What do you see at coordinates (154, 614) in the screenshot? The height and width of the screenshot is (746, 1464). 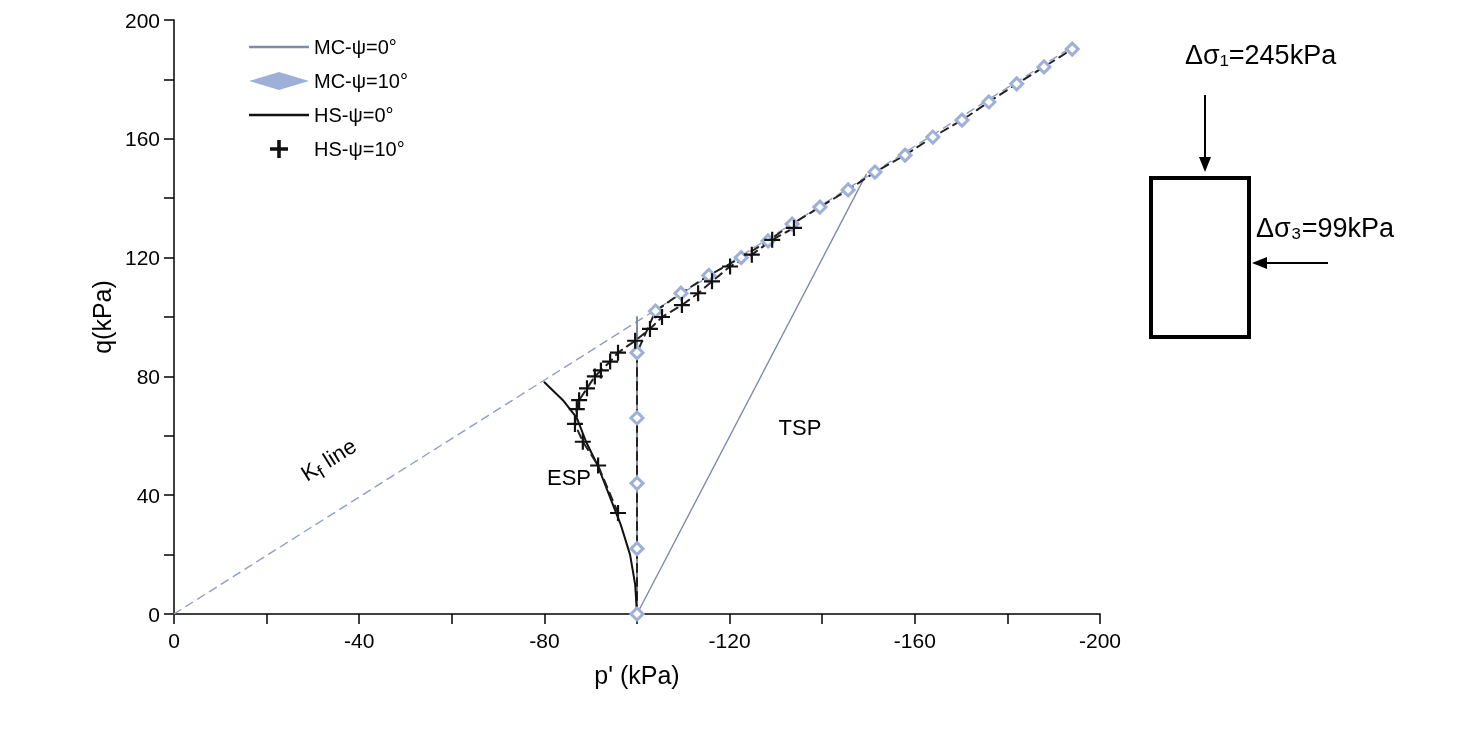 I see `y-tick-label: 0` at bounding box center [154, 614].